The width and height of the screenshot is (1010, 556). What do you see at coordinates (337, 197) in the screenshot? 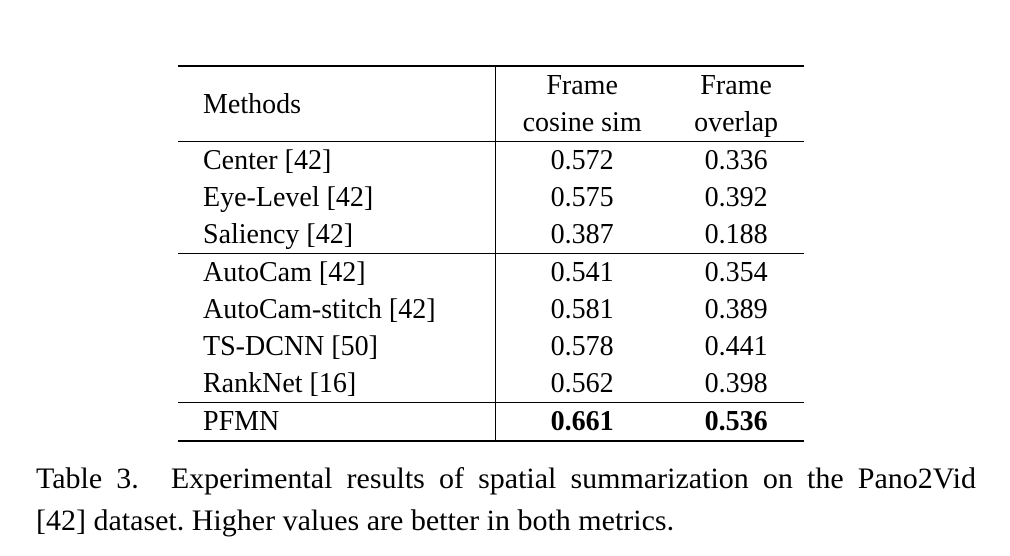
I see `method-cell: Eye-Level [42]` at bounding box center [337, 197].